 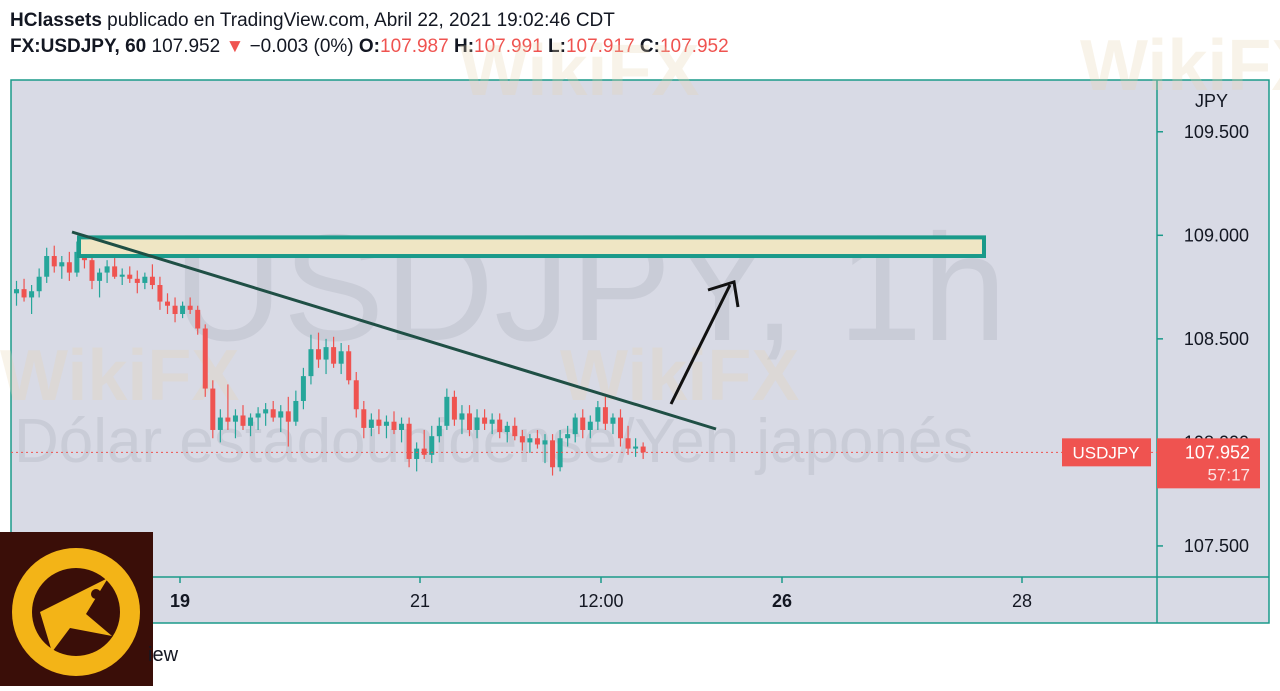 I want to click on trendline, so click(x=394, y=330).